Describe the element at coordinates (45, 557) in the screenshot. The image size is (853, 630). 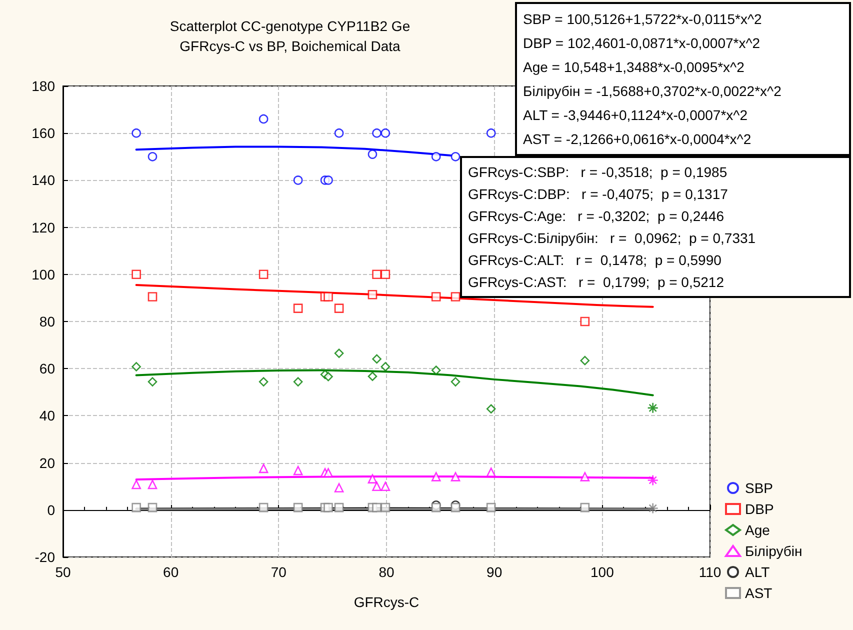
I see `y-tick-label: -20` at that location.